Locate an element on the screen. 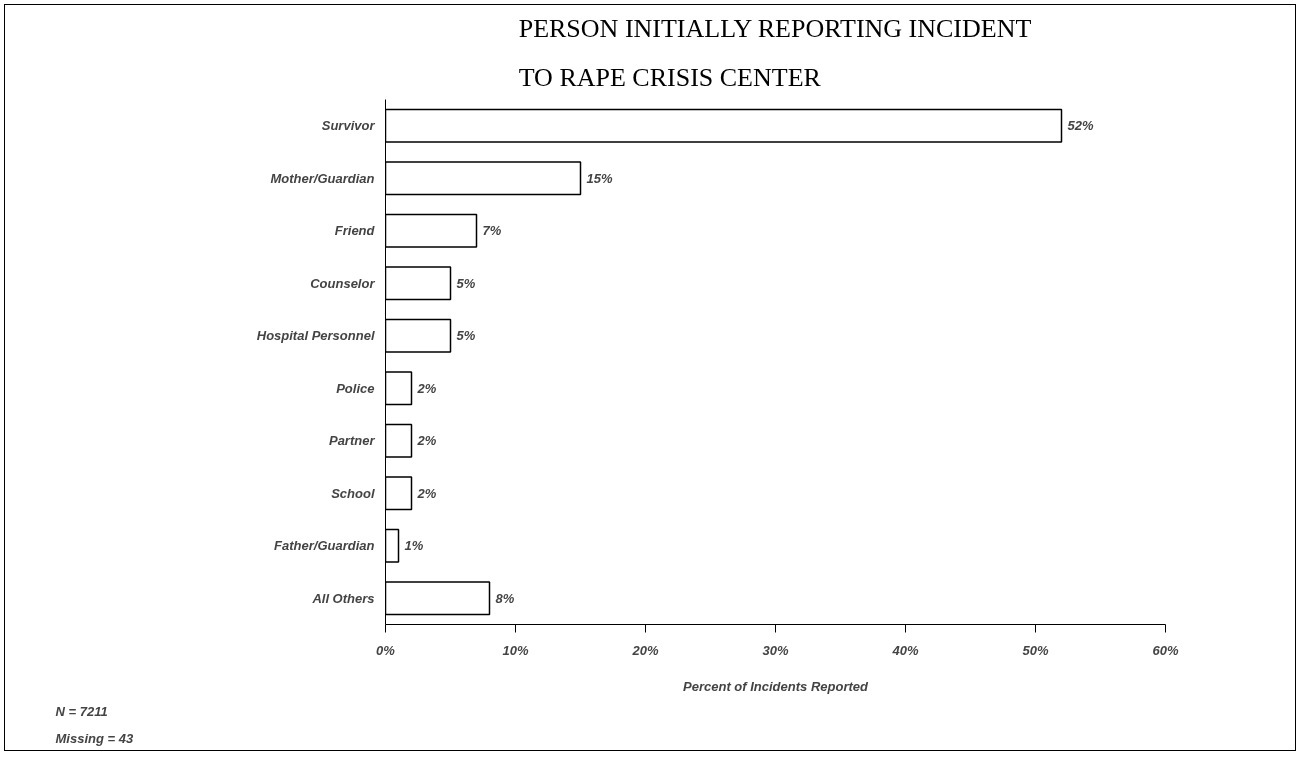  y-tick-label: Mother/Guardian is located at coordinates (322, 178).